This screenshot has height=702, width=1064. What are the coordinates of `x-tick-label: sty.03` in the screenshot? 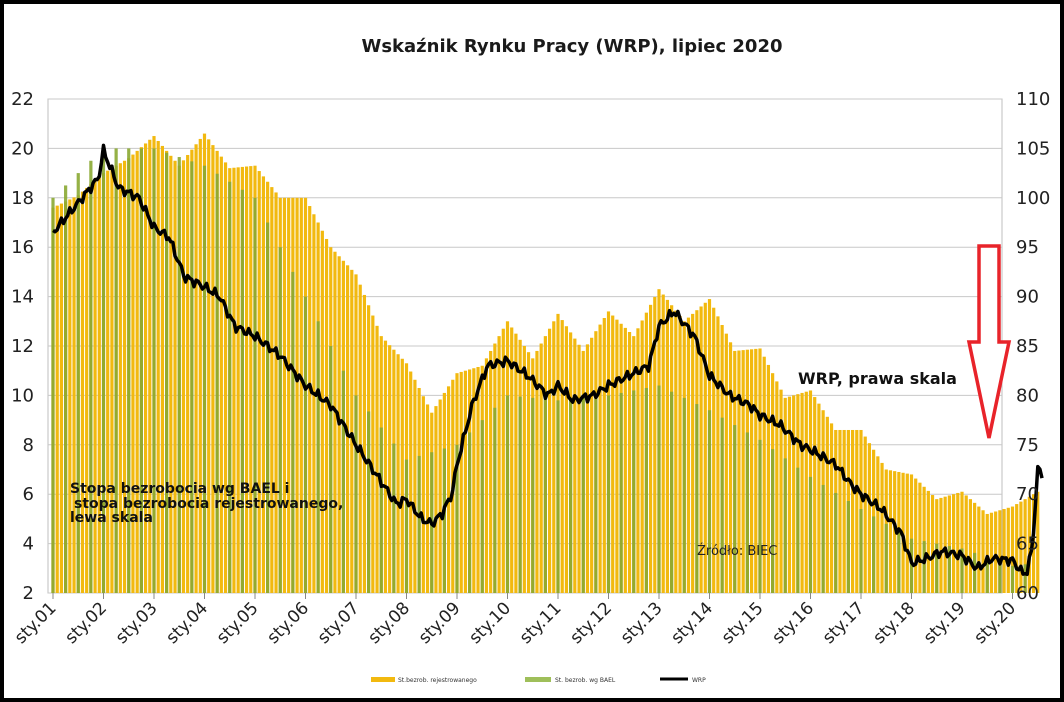 It's located at (137, 623).